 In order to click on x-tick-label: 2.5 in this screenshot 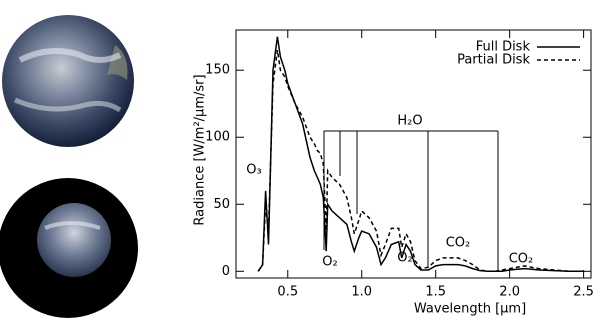, I will do `click(583, 292)`.